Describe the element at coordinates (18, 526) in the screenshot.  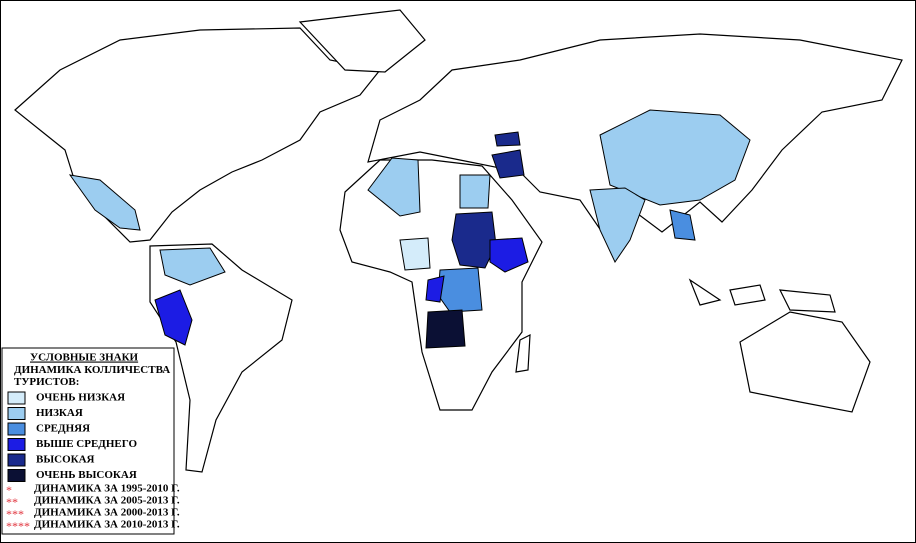
I see `note-symbol: ****` at that location.